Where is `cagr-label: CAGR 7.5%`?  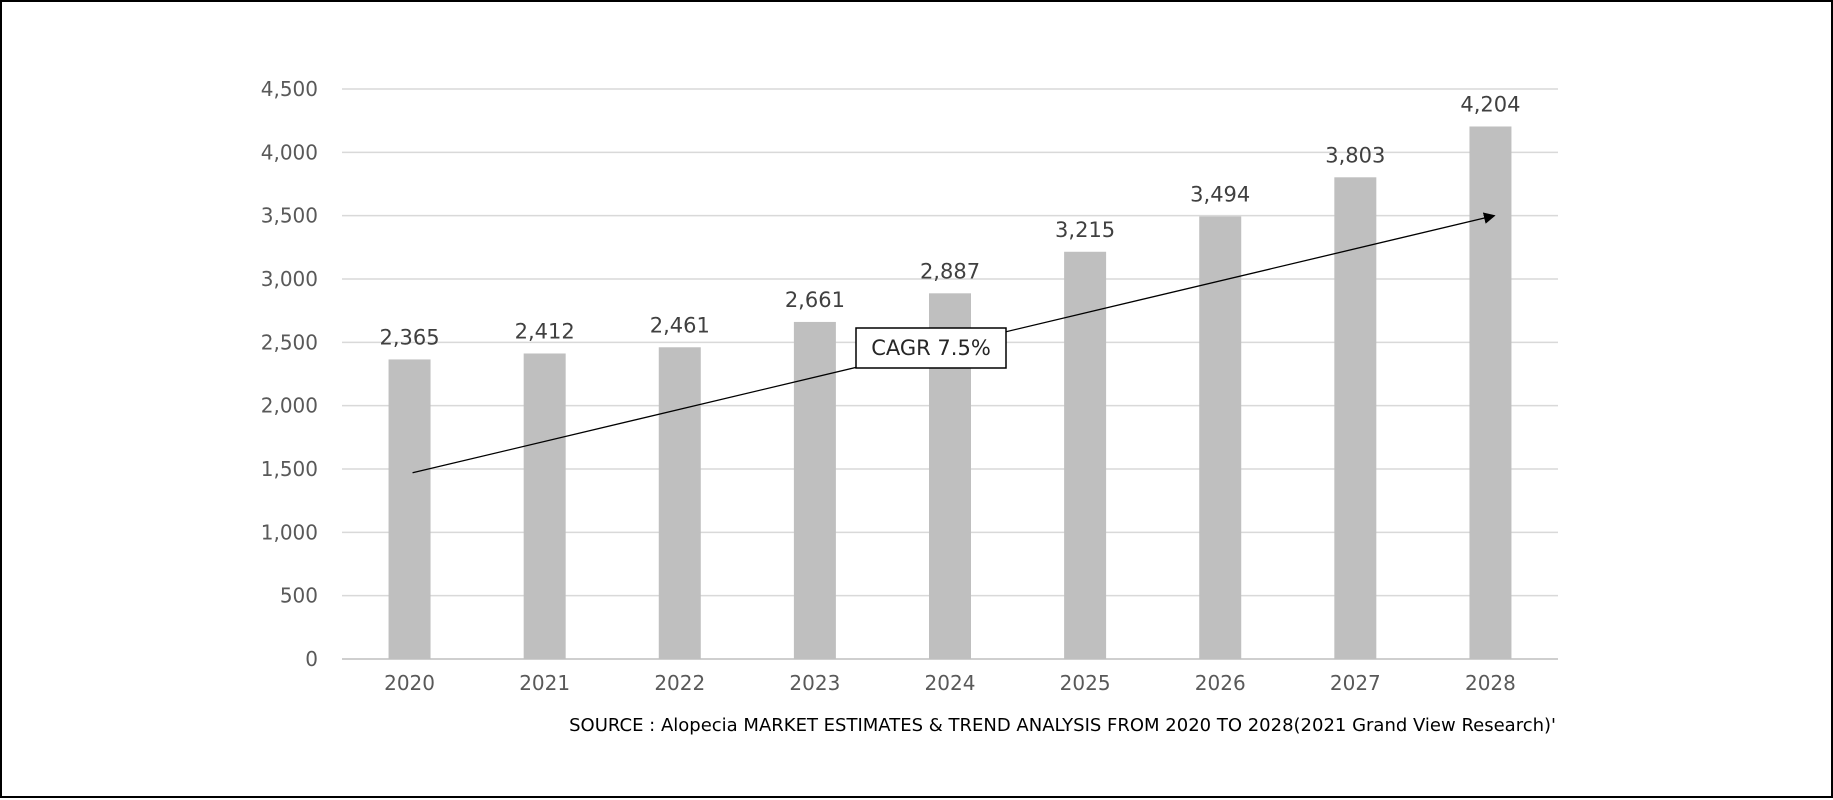 cagr-label: CAGR 7.5% is located at coordinates (931, 348).